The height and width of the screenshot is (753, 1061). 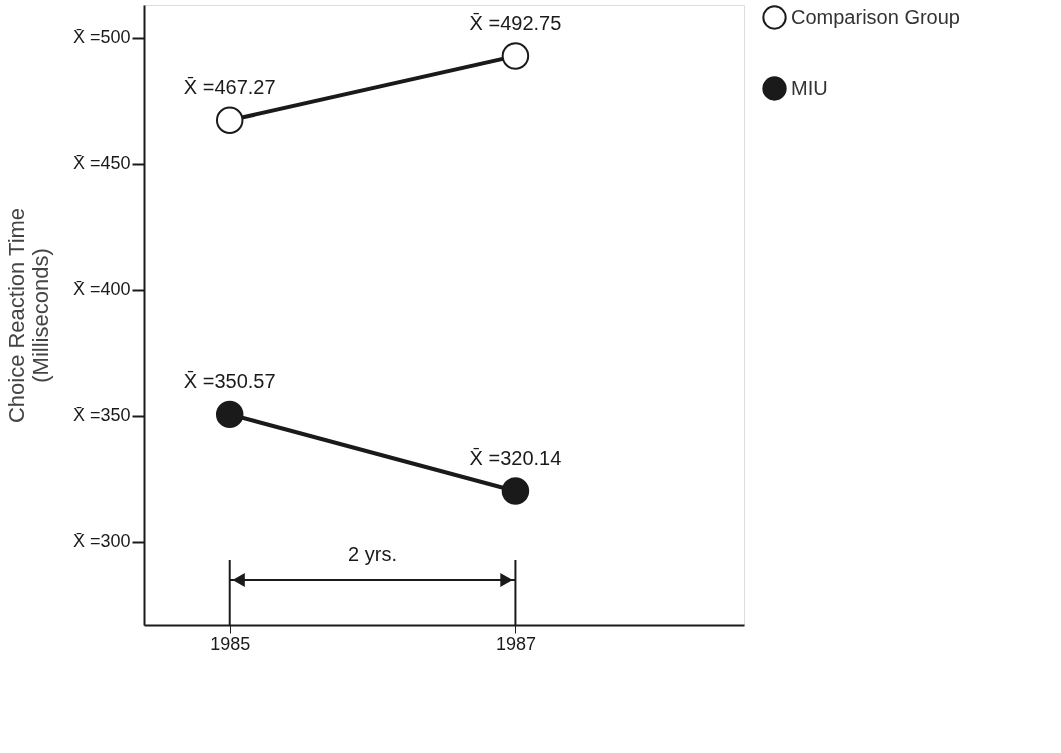 I want to click on legend-label: Comparison Group, so click(x=875, y=16).